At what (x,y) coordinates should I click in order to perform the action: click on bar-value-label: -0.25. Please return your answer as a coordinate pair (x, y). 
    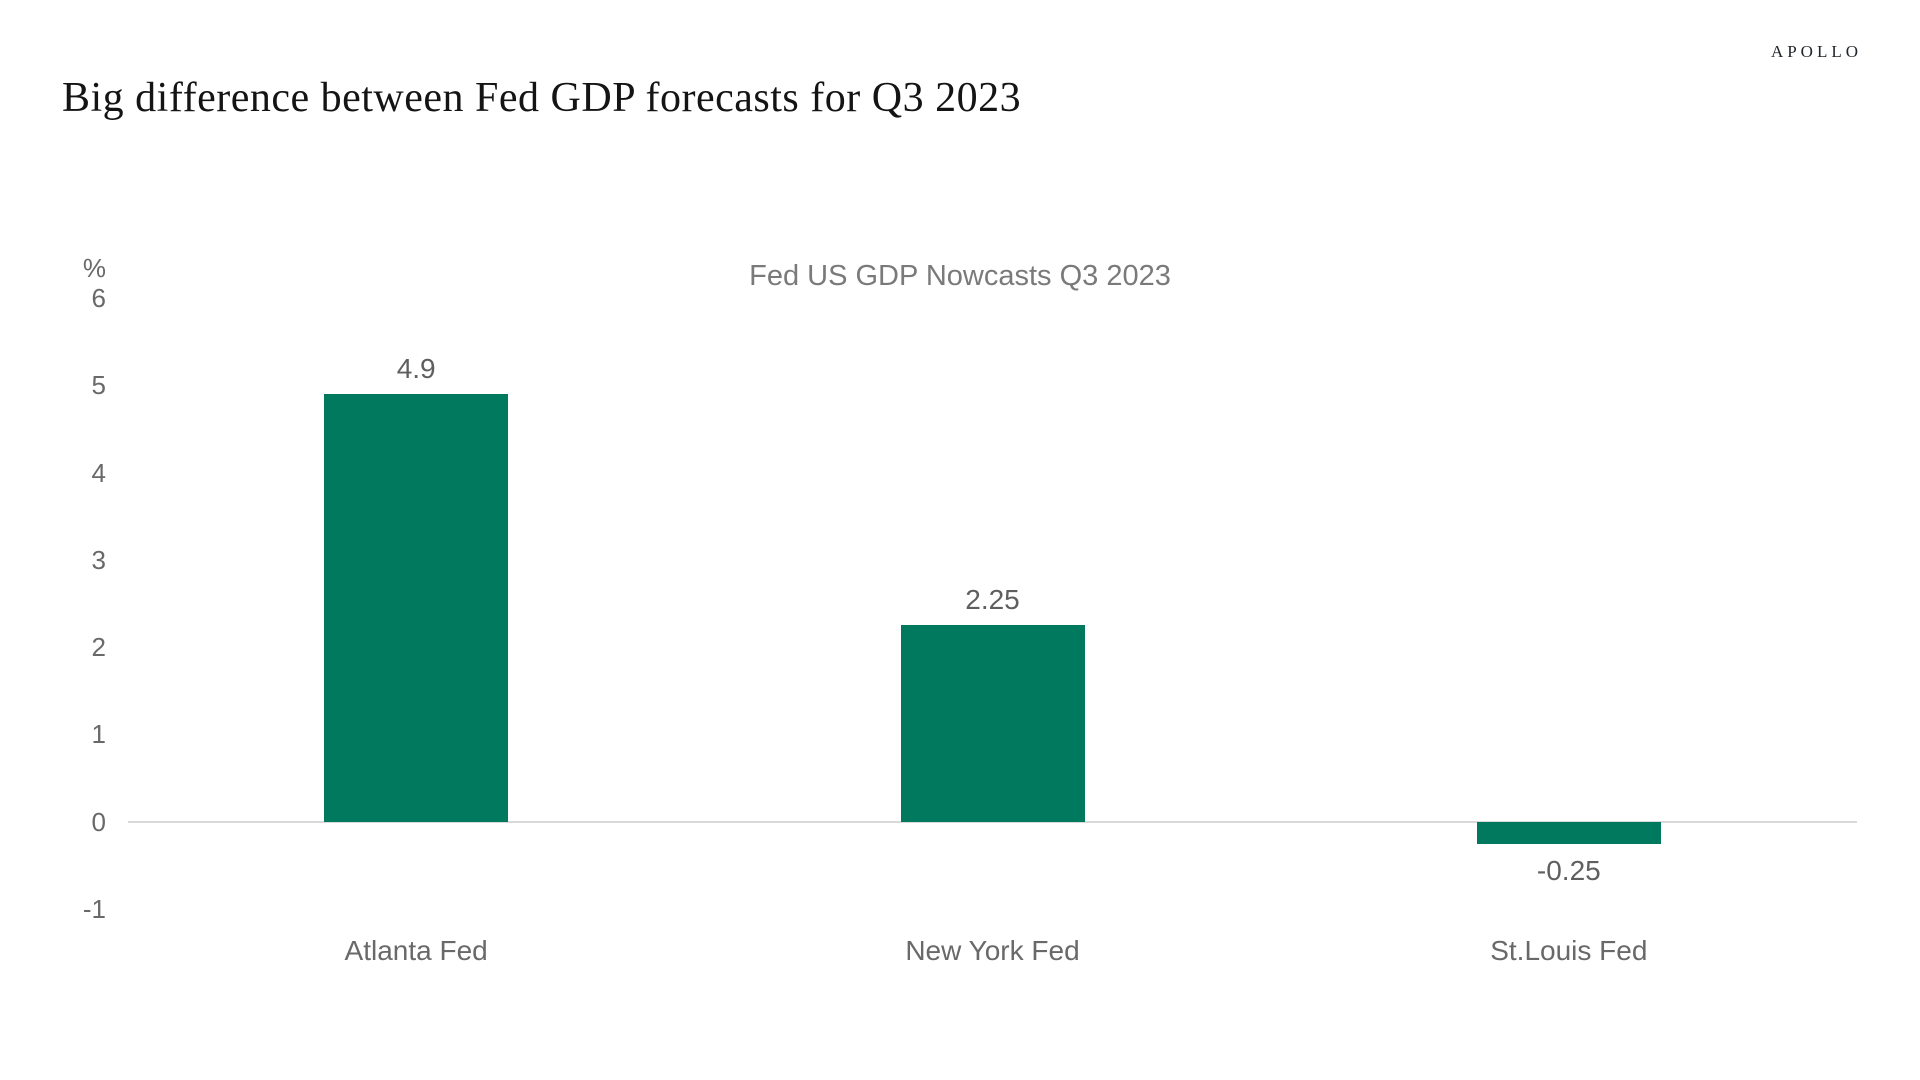
    Looking at the image, I should click on (1568, 870).